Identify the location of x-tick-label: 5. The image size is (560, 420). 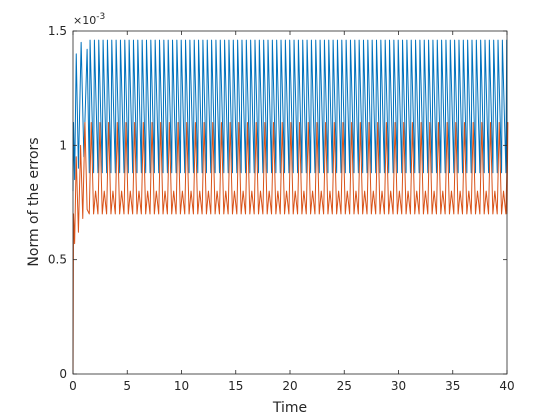
(127, 386).